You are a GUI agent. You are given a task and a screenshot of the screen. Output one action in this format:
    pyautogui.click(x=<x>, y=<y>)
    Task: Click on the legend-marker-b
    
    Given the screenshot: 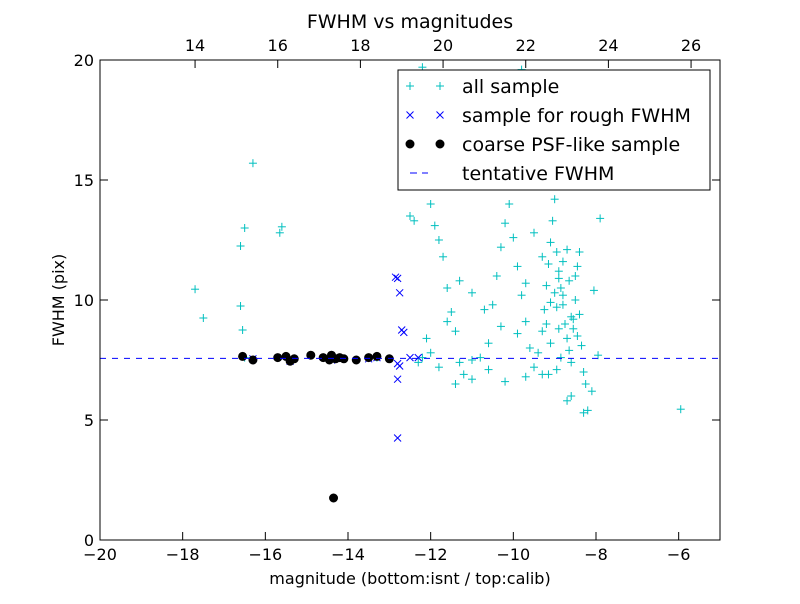 What is the action you would take?
    pyautogui.click(x=440, y=115)
    